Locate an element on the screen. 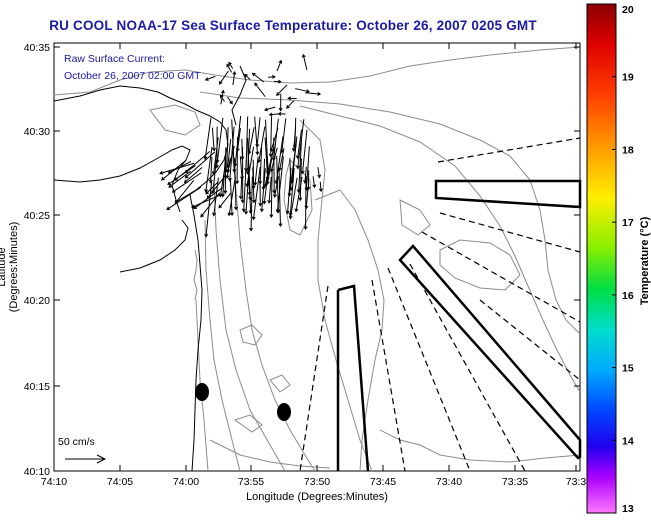 Image resolution: width=651 pixels, height=523 pixels. x-tick-label: 74:00 is located at coordinates (186, 482).